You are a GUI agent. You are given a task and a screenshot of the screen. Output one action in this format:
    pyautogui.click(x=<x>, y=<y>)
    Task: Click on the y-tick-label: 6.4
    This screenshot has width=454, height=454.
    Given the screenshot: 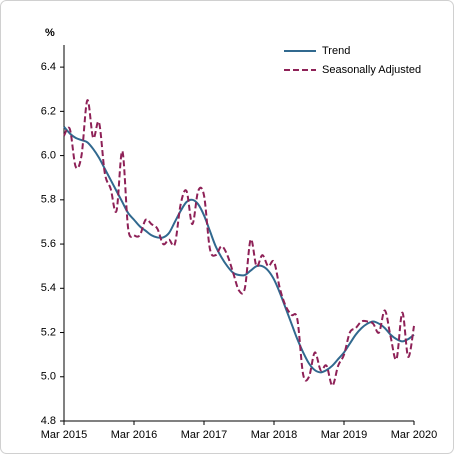 What is the action you would take?
    pyautogui.click(x=48, y=67)
    